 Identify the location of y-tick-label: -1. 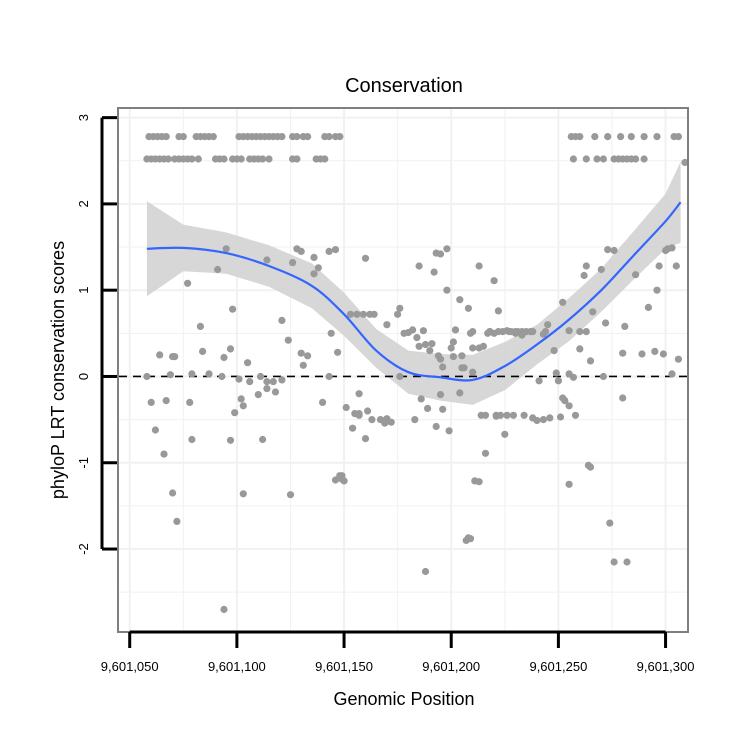
(83, 463).